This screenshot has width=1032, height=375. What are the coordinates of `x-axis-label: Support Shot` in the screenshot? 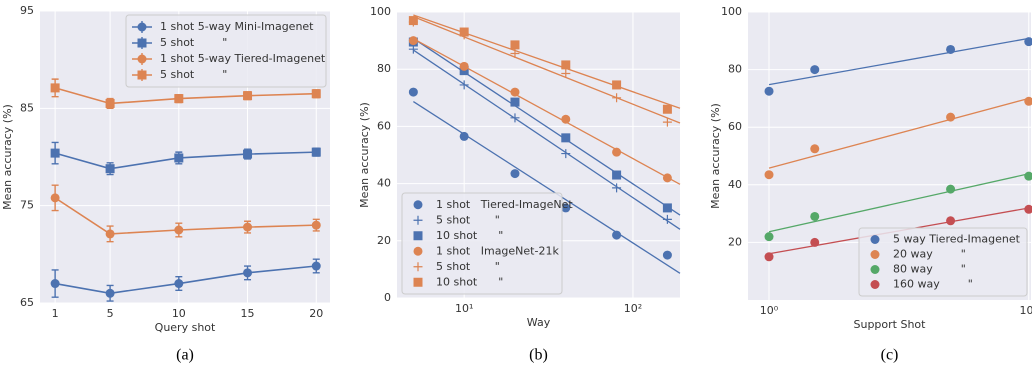 It's located at (890, 324).